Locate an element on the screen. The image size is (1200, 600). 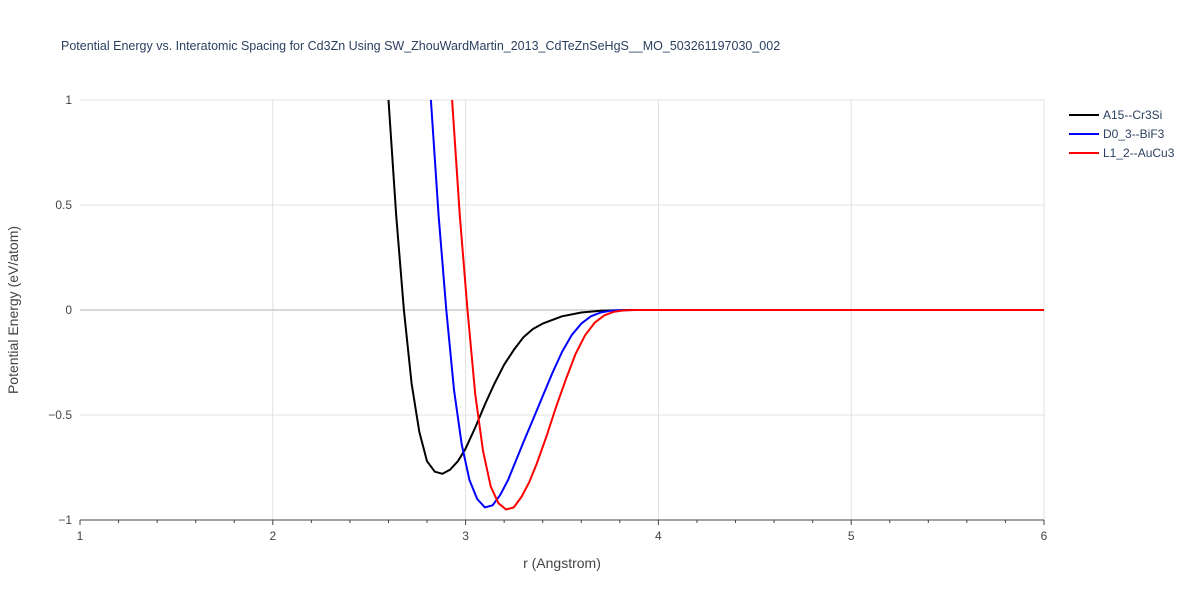
legend: A15--Cr3Si D0_3--BiF3 L1_2--AuCu3 is located at coordinates (1122, 134).